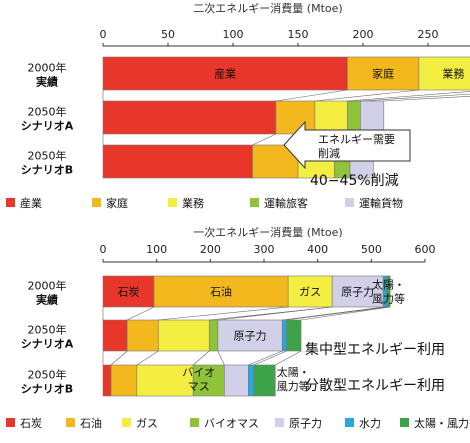 This screenshot has width=470, height=443. What do you see at coordinates (117, 203) in the screenshot?
I see `legend-label: 家庭` at bounding box center [117, 203].